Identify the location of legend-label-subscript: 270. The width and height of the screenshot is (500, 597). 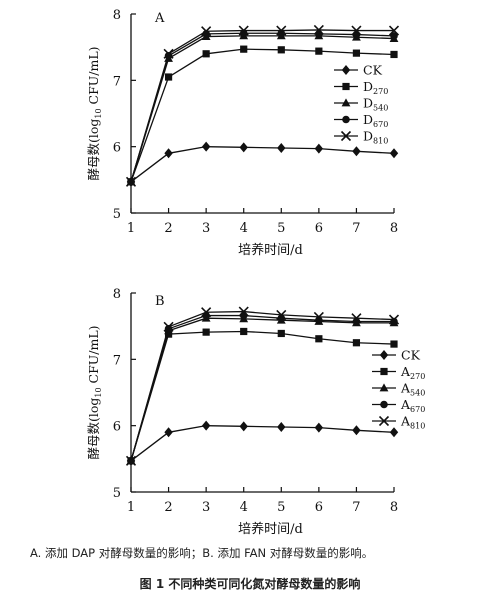
(417, 376).